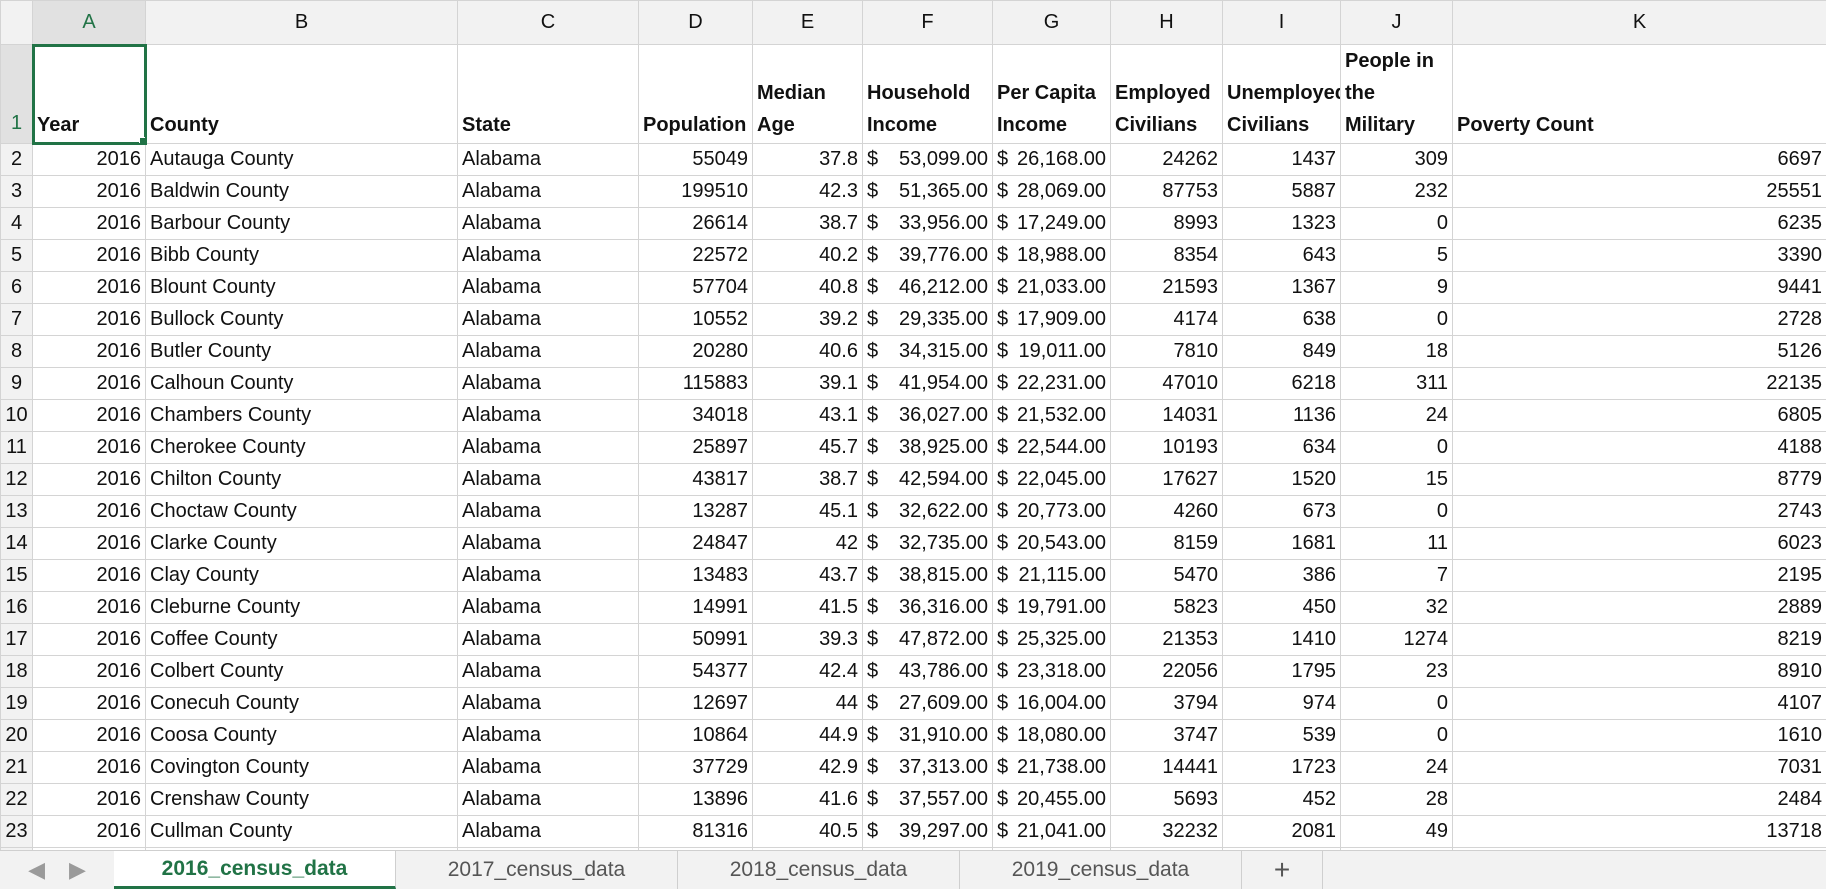  Describe the element at coordinates (548, 768) in the screenshot. I see `cell-c21: Alabama` at that location.